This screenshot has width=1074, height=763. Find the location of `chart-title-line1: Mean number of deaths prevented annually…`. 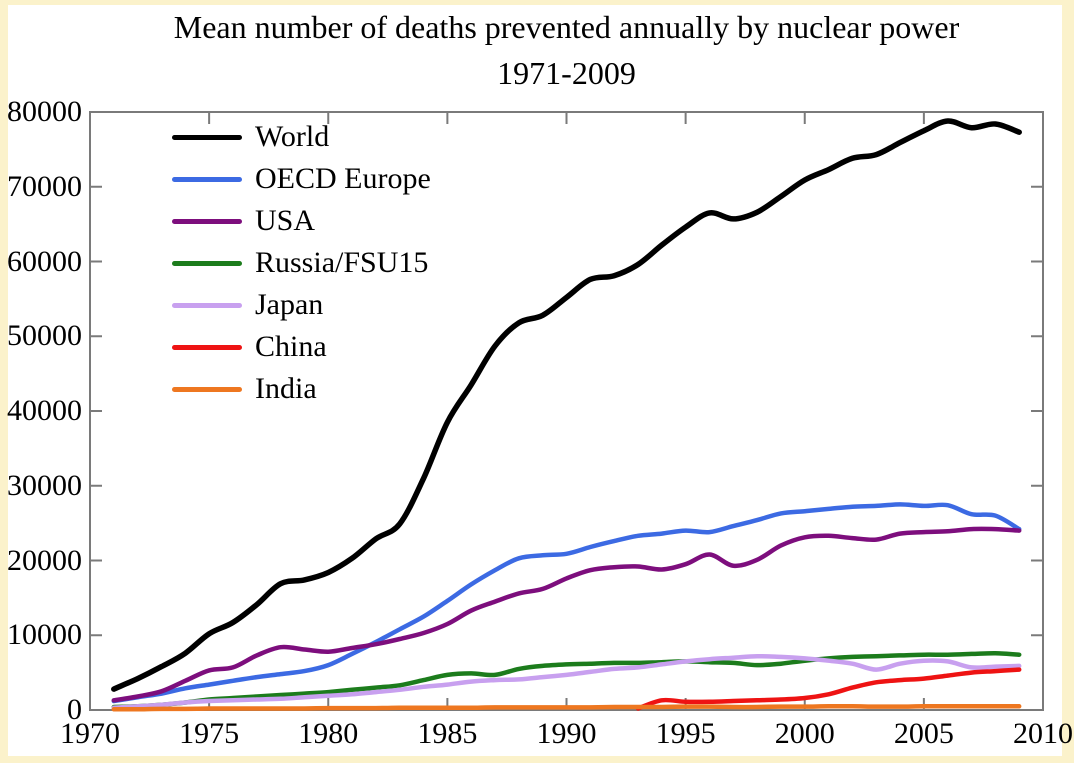

chart-title-line1: Mean number of deaths prevented annually… is located at coordinates (566, 27).